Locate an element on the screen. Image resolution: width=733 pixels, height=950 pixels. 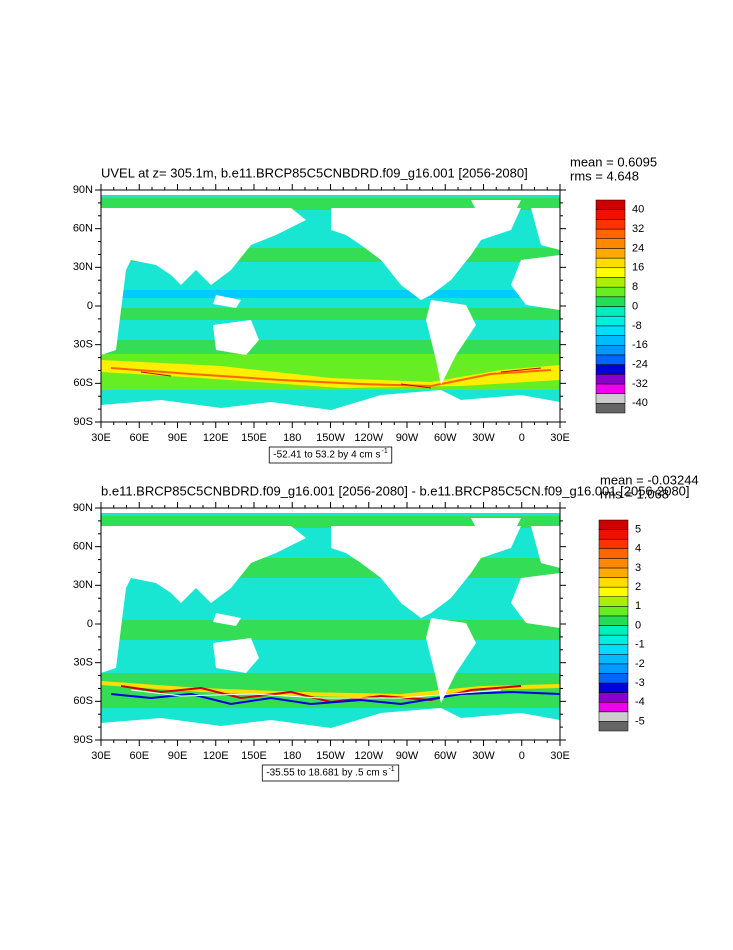
colorbar-label: 16 is located at coordinates (638, 268).